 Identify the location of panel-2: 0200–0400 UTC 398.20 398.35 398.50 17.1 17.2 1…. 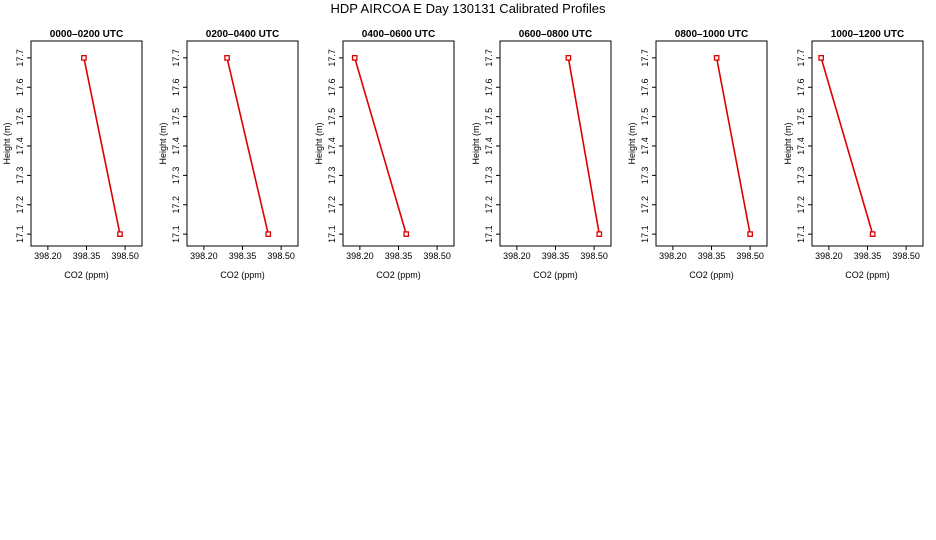
(228, 154).